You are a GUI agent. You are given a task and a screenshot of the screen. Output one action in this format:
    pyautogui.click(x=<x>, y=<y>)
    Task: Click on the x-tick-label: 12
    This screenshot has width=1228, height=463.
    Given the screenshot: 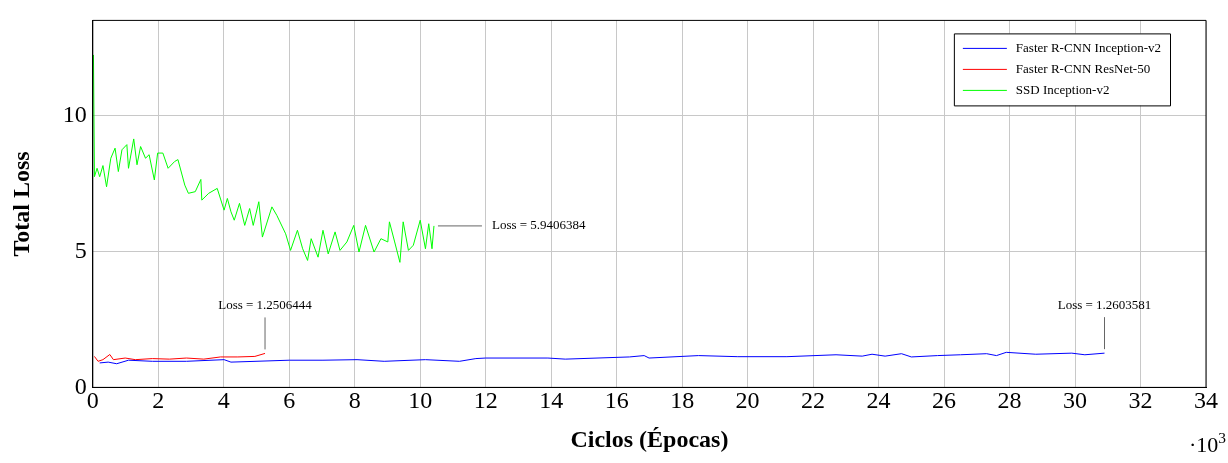 What is the action you would take?
    pyautogui.click(x=485, y=400)
    